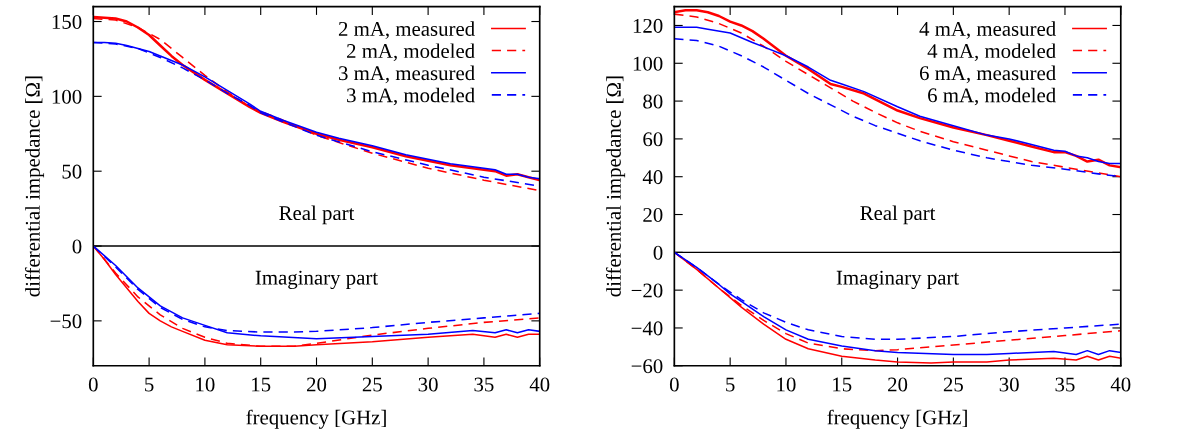 Image resolution: width=1181 pixels, height=437 pixels. What do you see at coordinates (67, 21) in the screenshot?
I see `y-tick-label: 150` at bounding box center [67, 21].